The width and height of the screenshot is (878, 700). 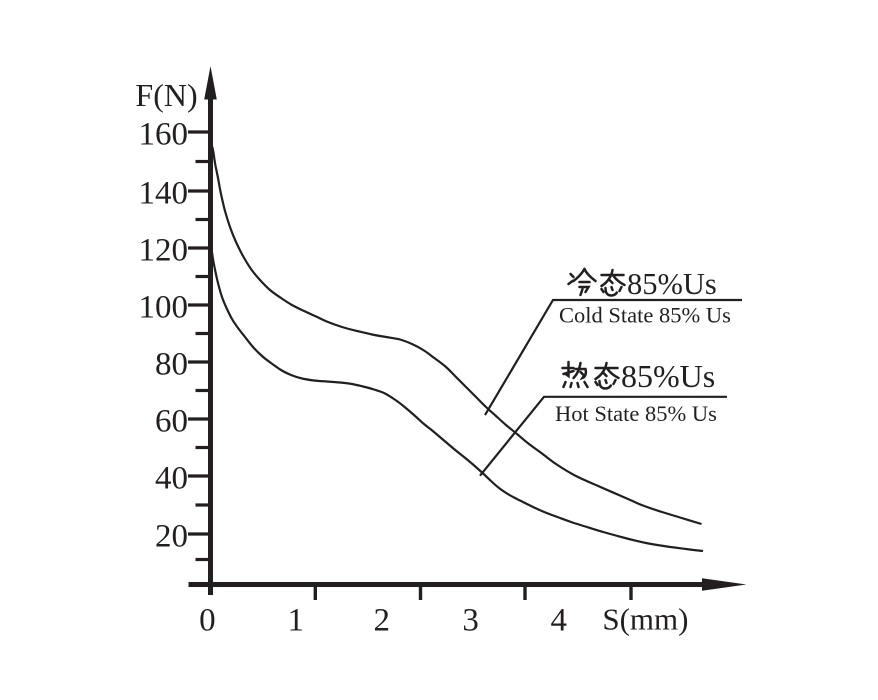 I want to click on svg-text: 140, so click(x=164, y=194).